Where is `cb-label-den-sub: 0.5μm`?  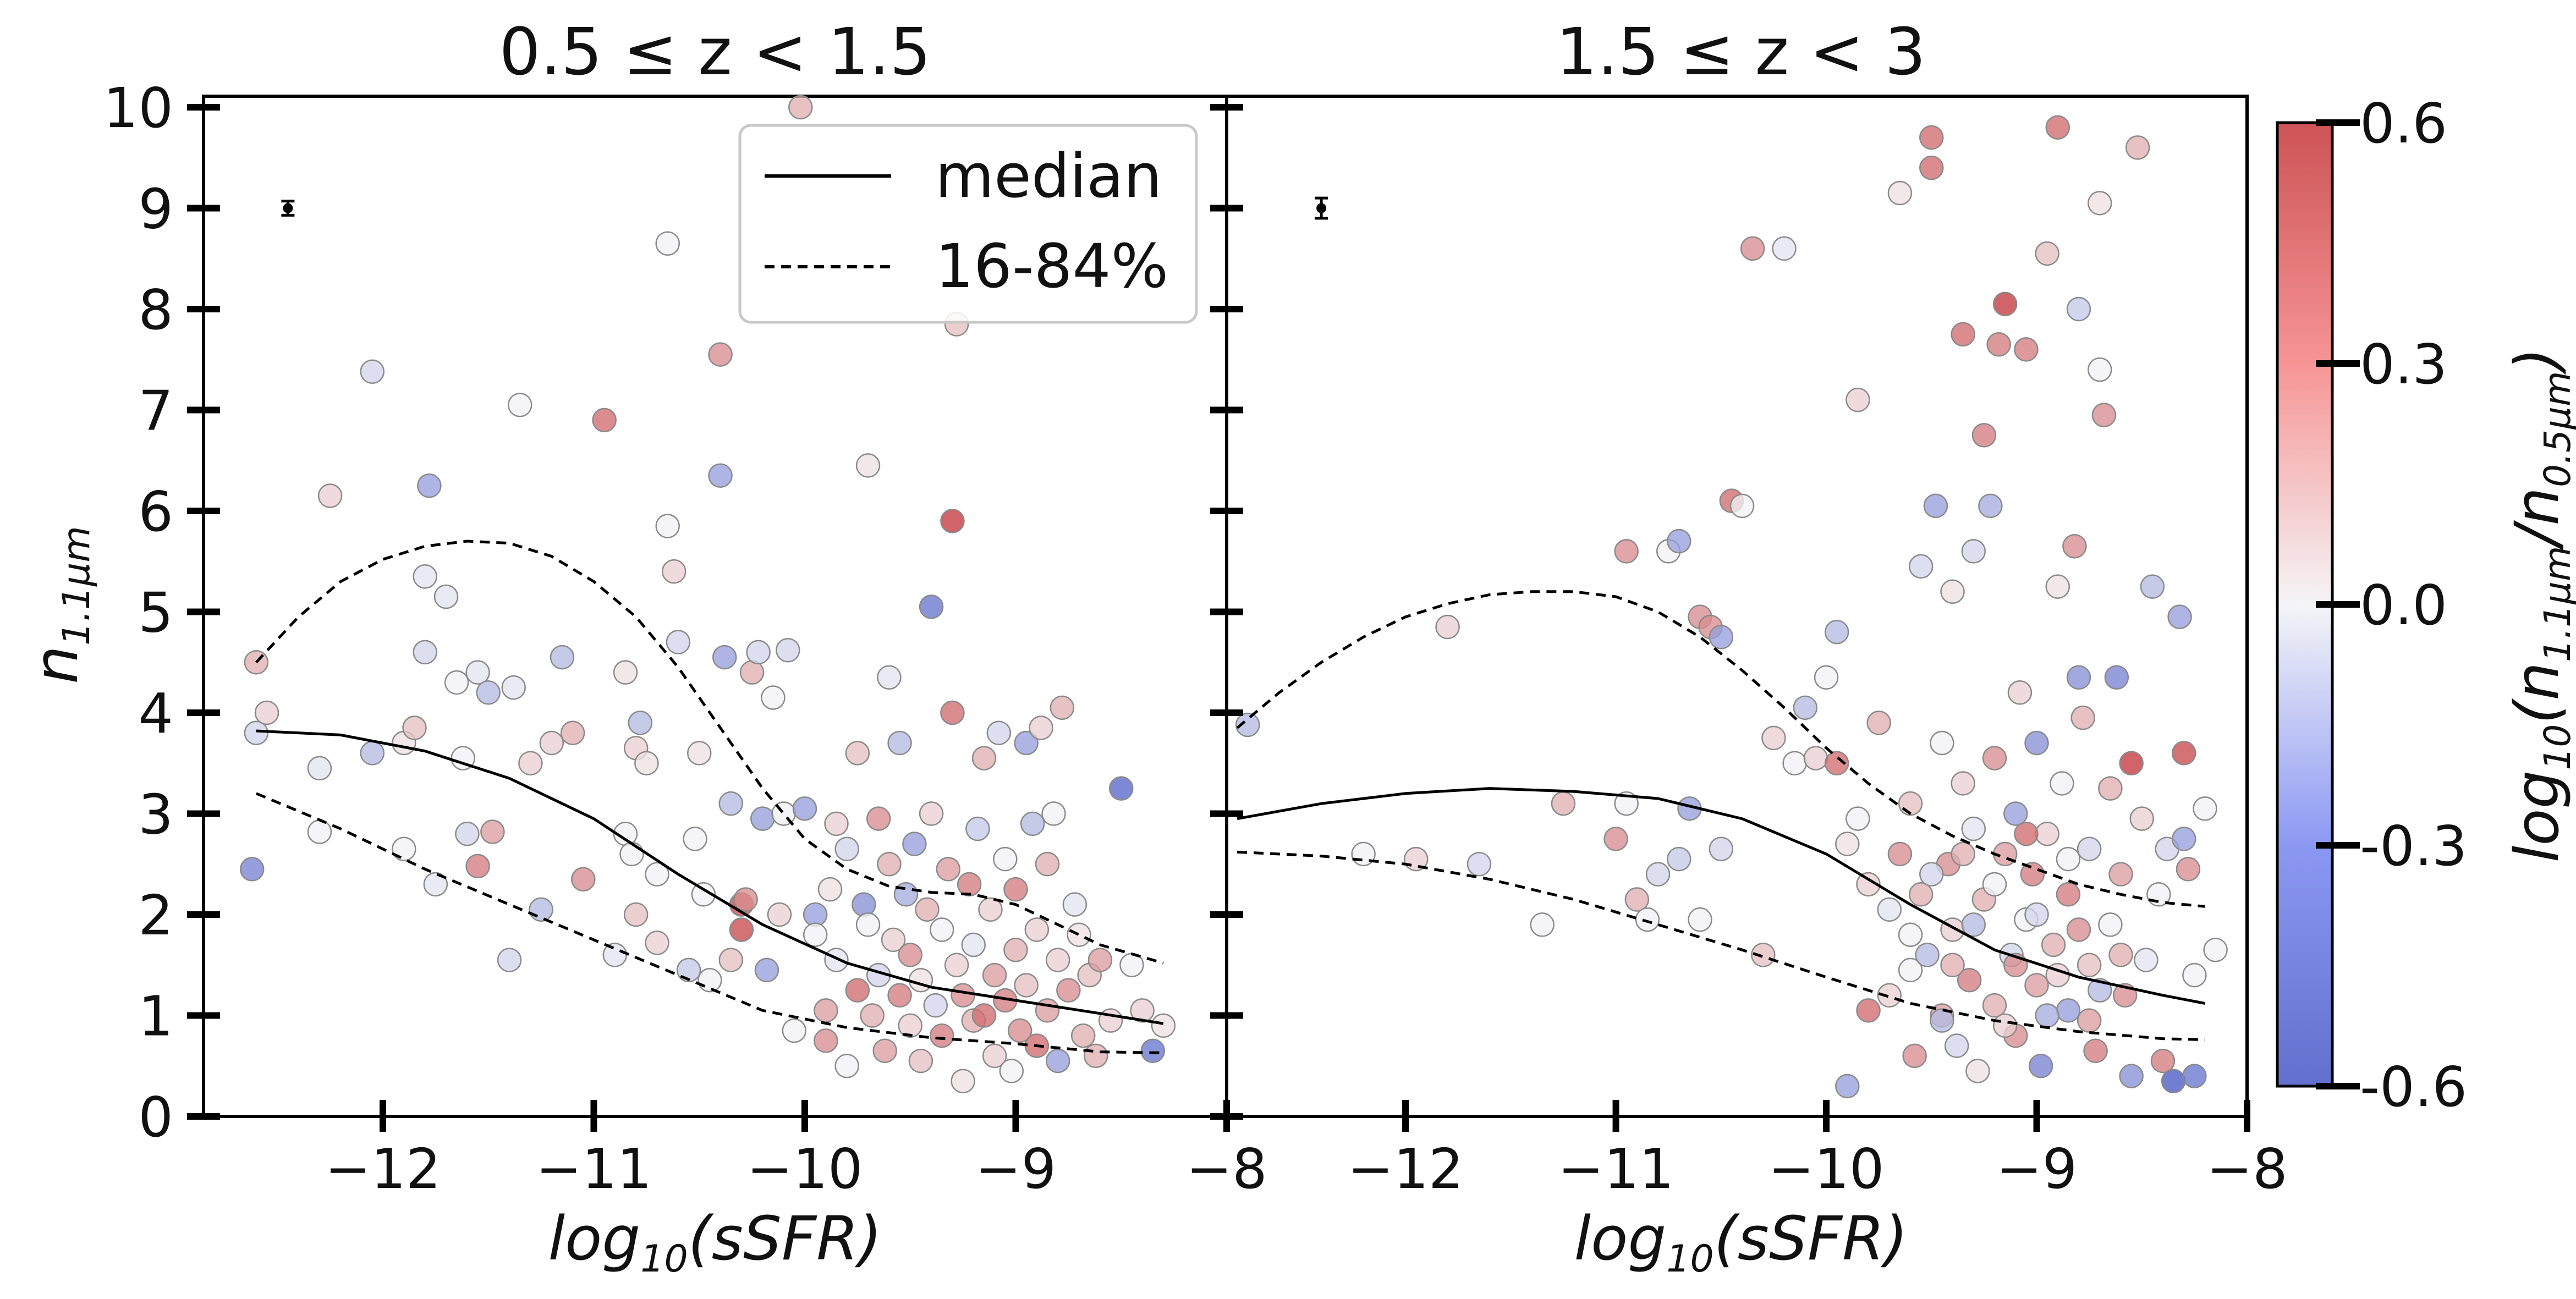 cb-label-den-sub: 0.5μm is located at coordinates (2556, 429).